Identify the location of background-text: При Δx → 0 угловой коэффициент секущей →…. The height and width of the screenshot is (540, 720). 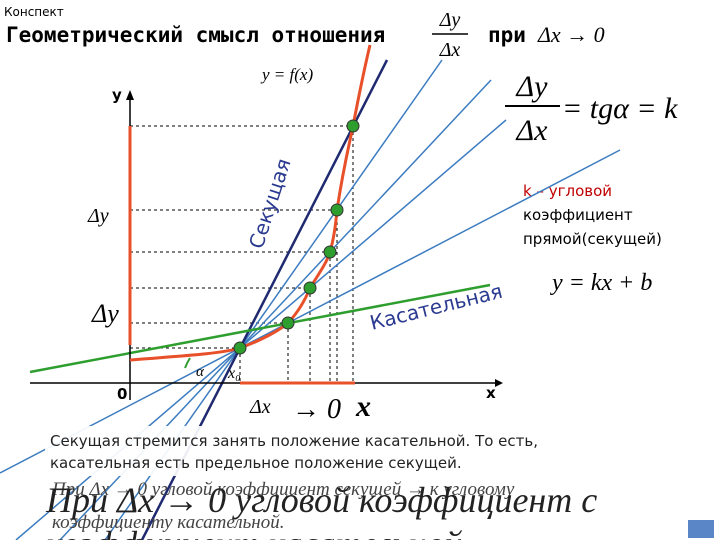
(283, 489).